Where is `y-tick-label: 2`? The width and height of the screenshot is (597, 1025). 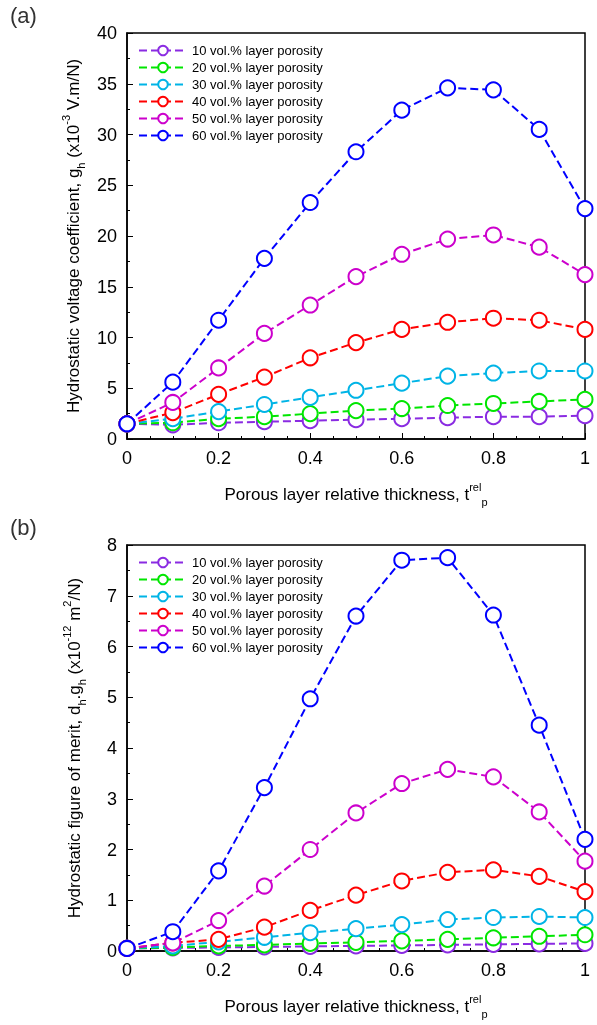
y-tick-label: 2 is located at coordinates (111, 849).